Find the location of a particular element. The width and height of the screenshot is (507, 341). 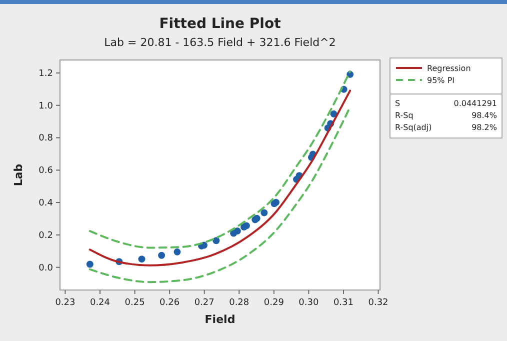

y-tick-label: 0.2 is located at coordinates (45, 235).